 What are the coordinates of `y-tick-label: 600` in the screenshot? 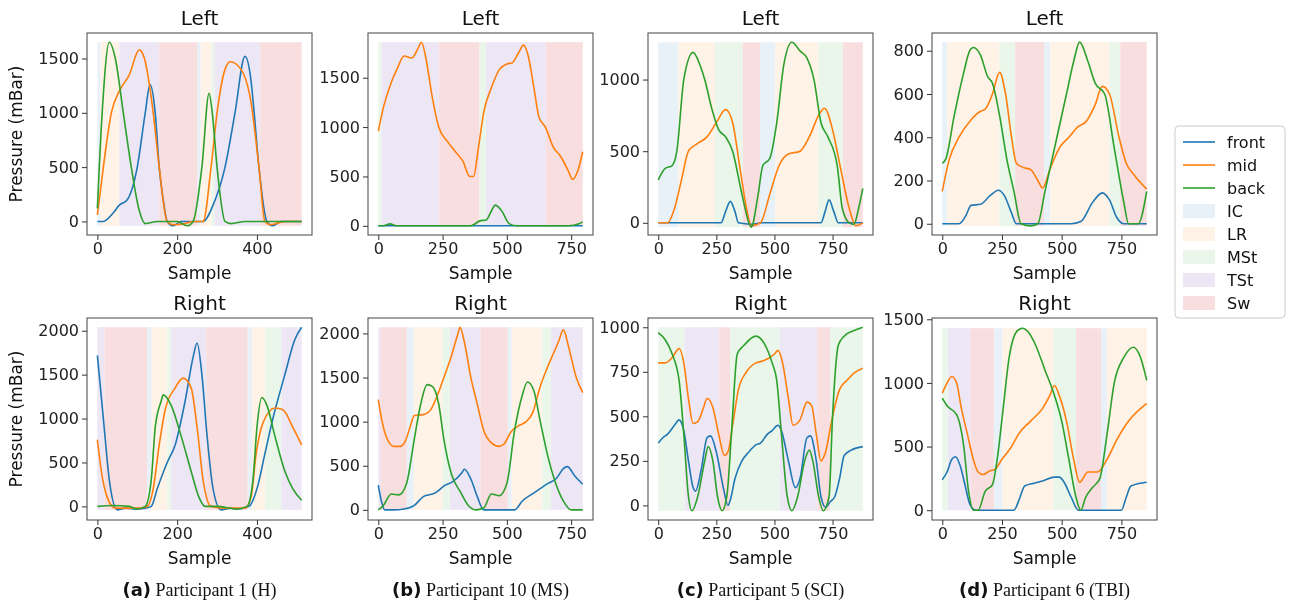 It's located at (908, 94).